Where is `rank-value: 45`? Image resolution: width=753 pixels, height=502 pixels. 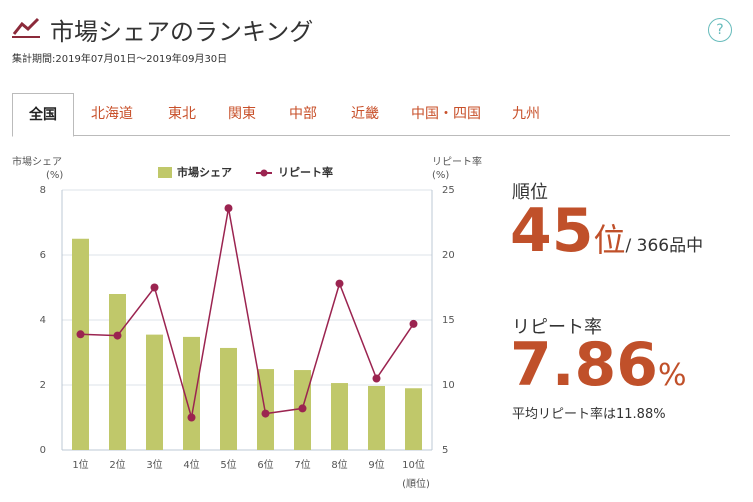 rank-value: 45 is located at coordinates (552, 231).